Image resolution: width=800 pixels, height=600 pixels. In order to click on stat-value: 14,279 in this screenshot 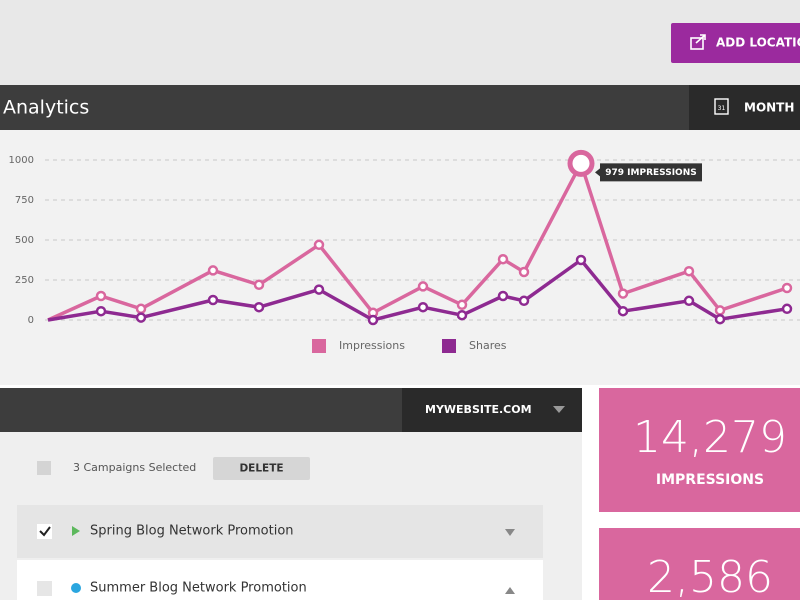, I will do `click(710, 437)`.